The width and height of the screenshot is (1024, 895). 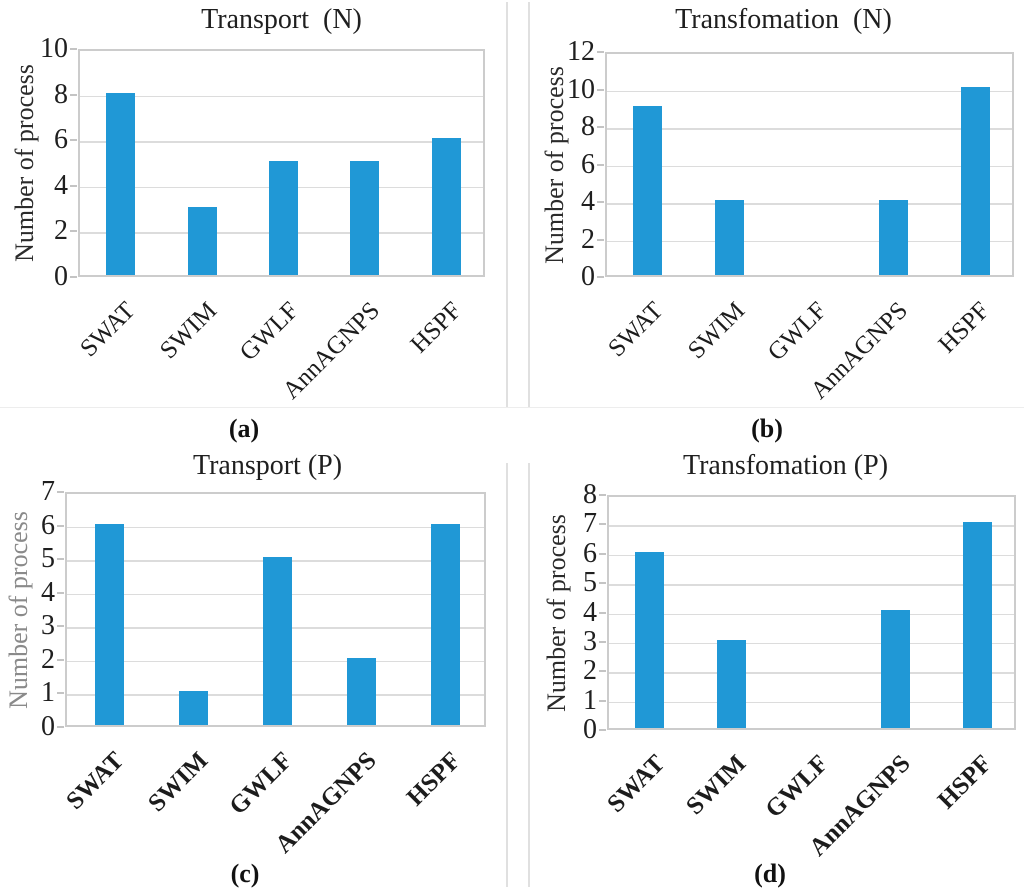 I want to click on y-tick-label: 12, so click(x=581, y=51).